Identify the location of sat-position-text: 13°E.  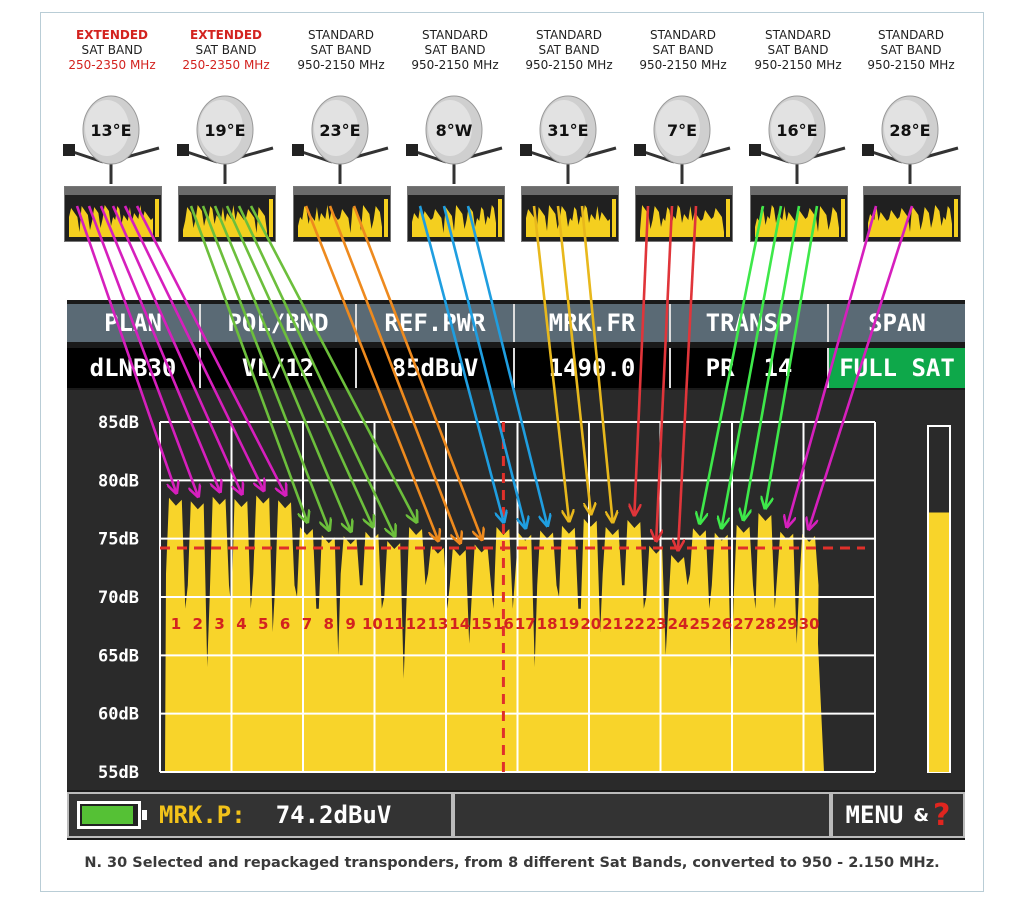
(110, 130).